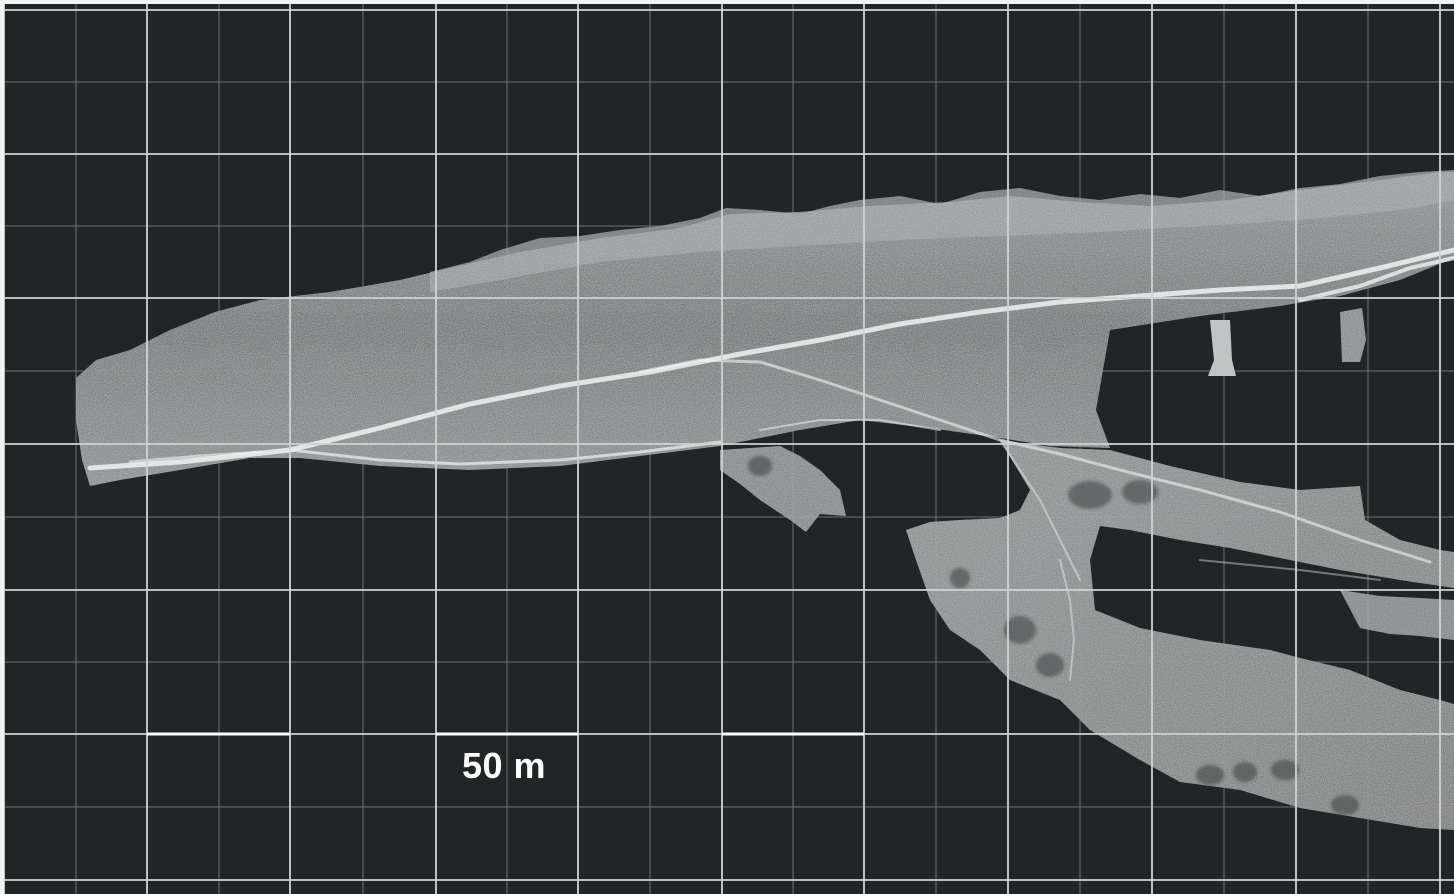 The width and height of the screenshot is (1454, 894). What do you see at coordinates (504, 765) in the screenshot?
I see `scale-bar-label: 50 m` at bounding box center [504, 765].